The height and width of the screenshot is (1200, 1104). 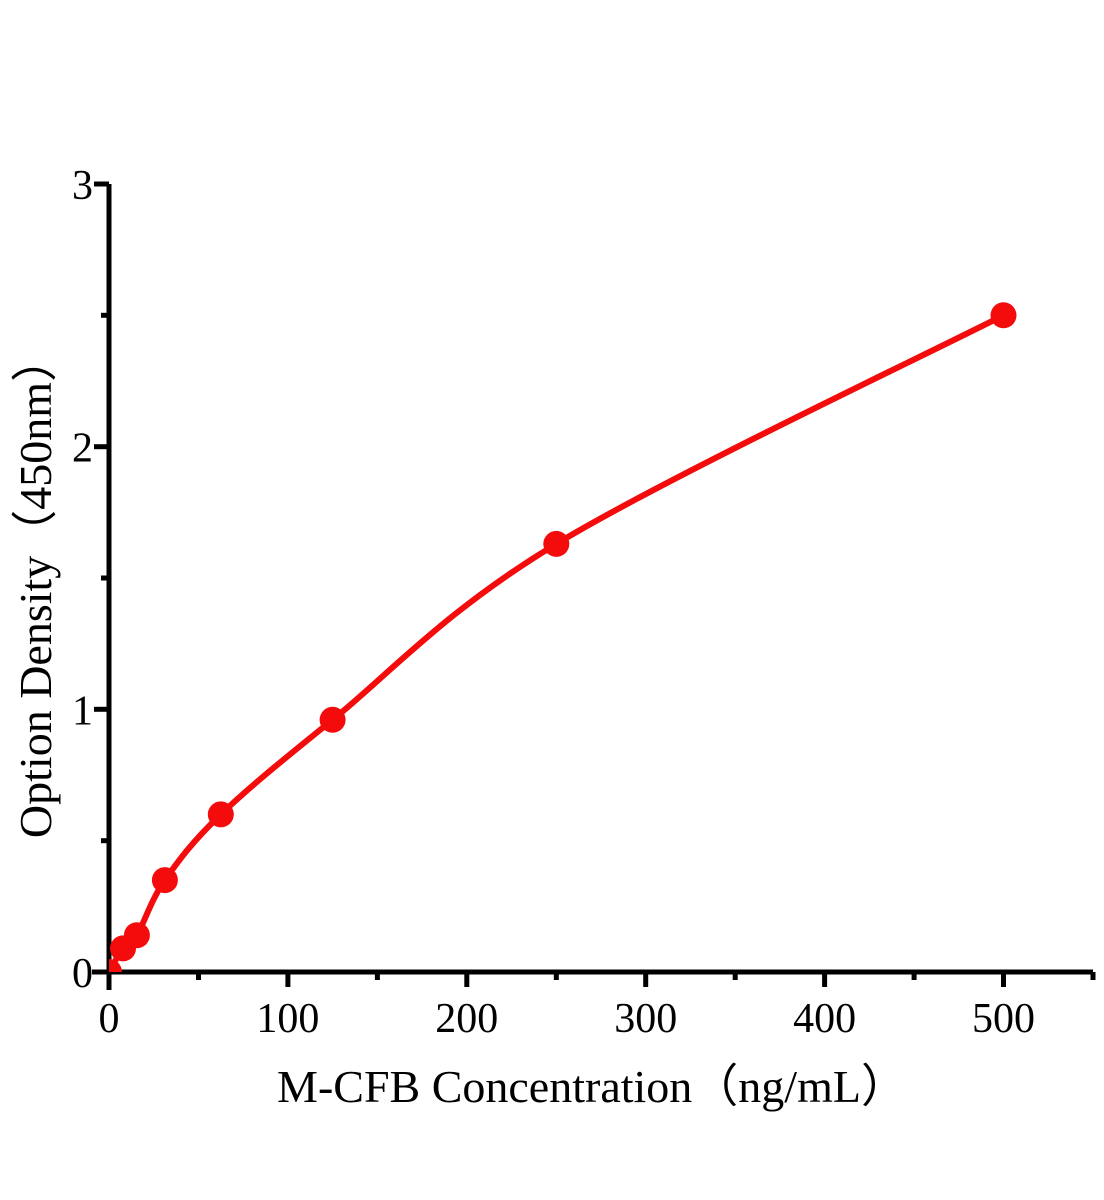 I want to click on x-tick-label: 500, so click(x=1003, y=1019).